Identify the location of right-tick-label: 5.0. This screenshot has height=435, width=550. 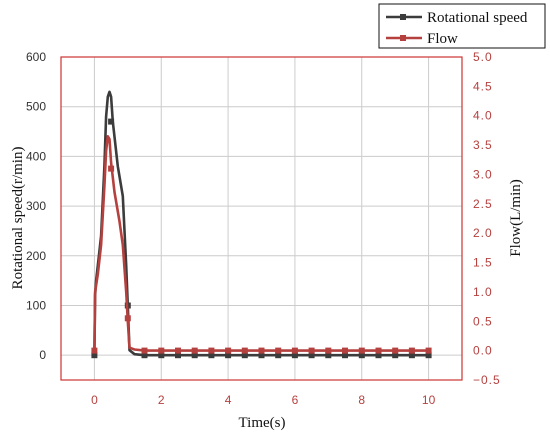
(483, 57).